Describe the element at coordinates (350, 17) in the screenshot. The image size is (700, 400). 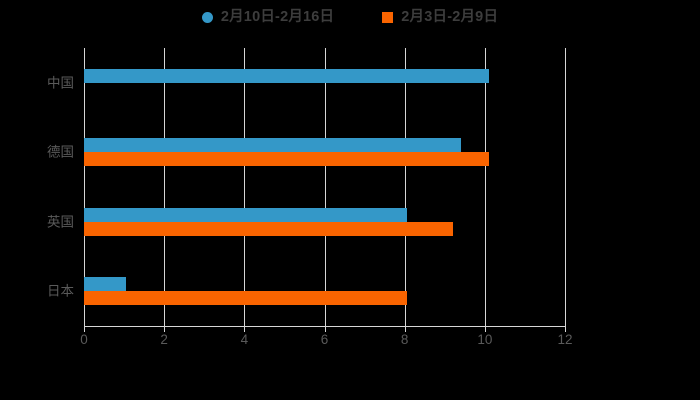
I see `chart-legend: 2月10日-2月16日 2月3日-2月9日` at that location.